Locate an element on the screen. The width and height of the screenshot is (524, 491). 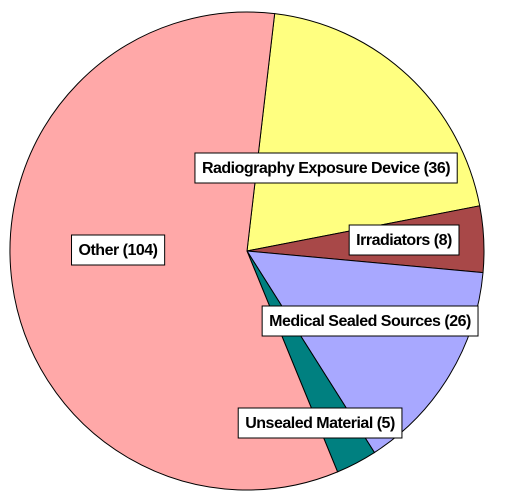
slice-label: Radiography Exposure Device (36) is located at coordinates (326, 168).